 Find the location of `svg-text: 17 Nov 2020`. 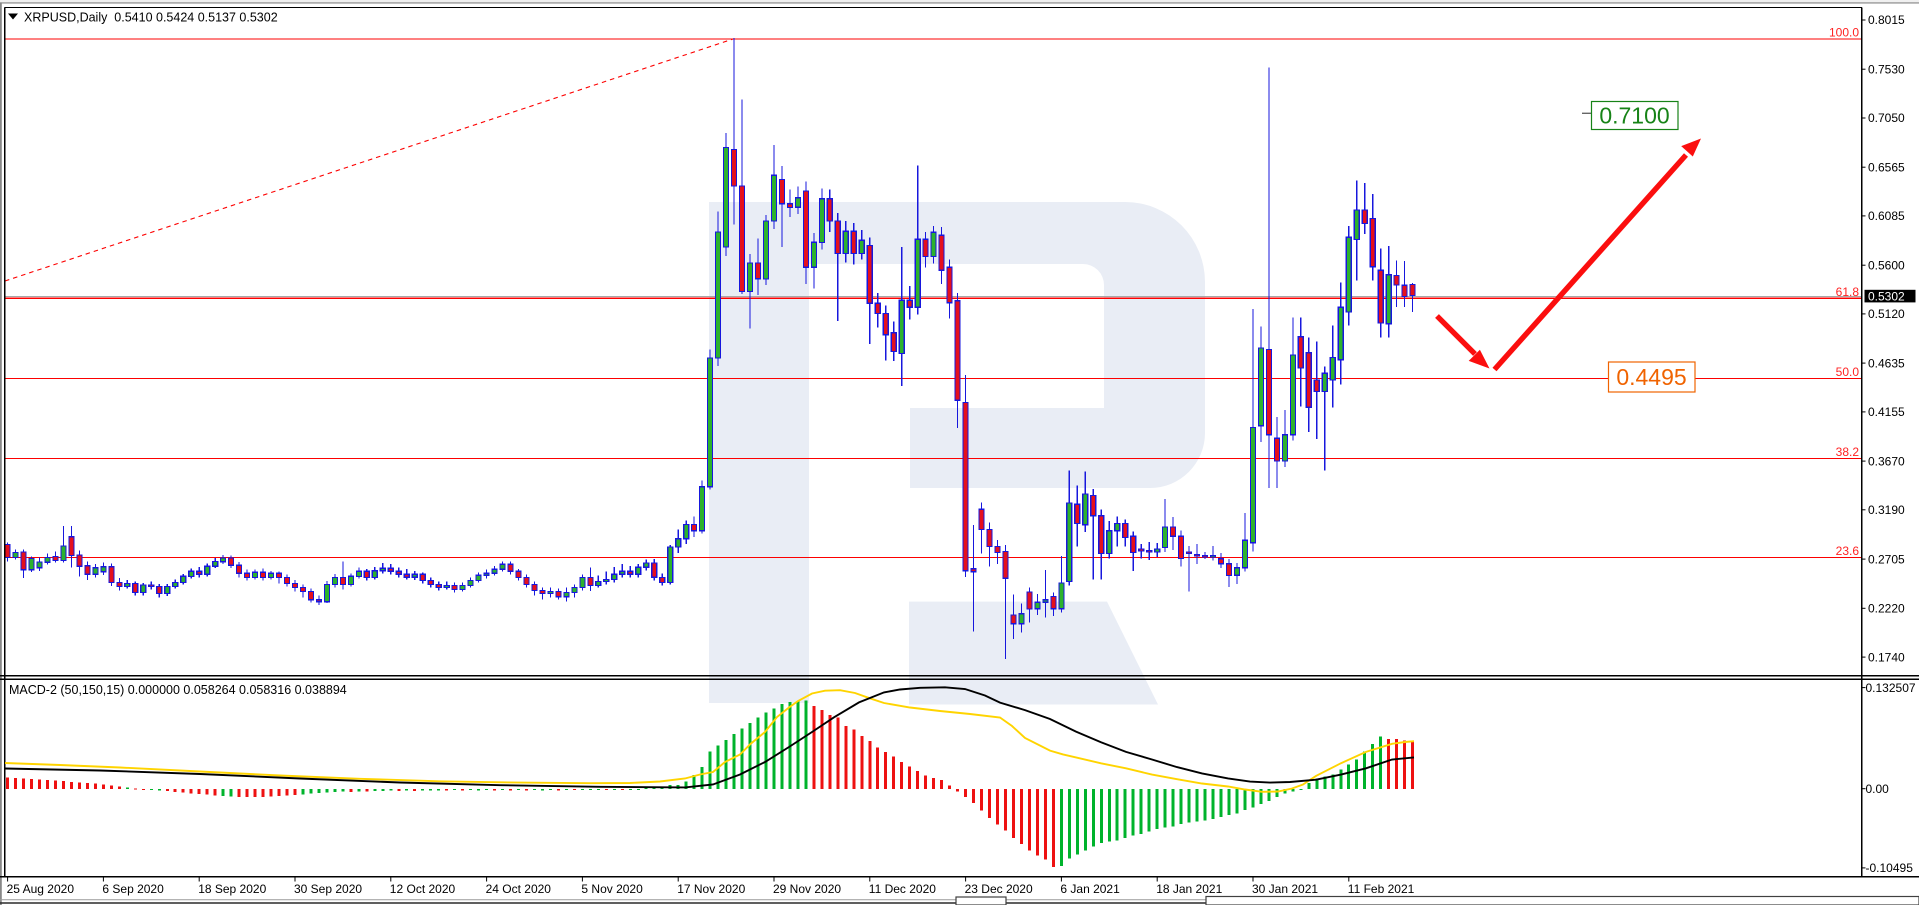

svg-text: 17 Nov 2020 is located at coordinates (711, 889).